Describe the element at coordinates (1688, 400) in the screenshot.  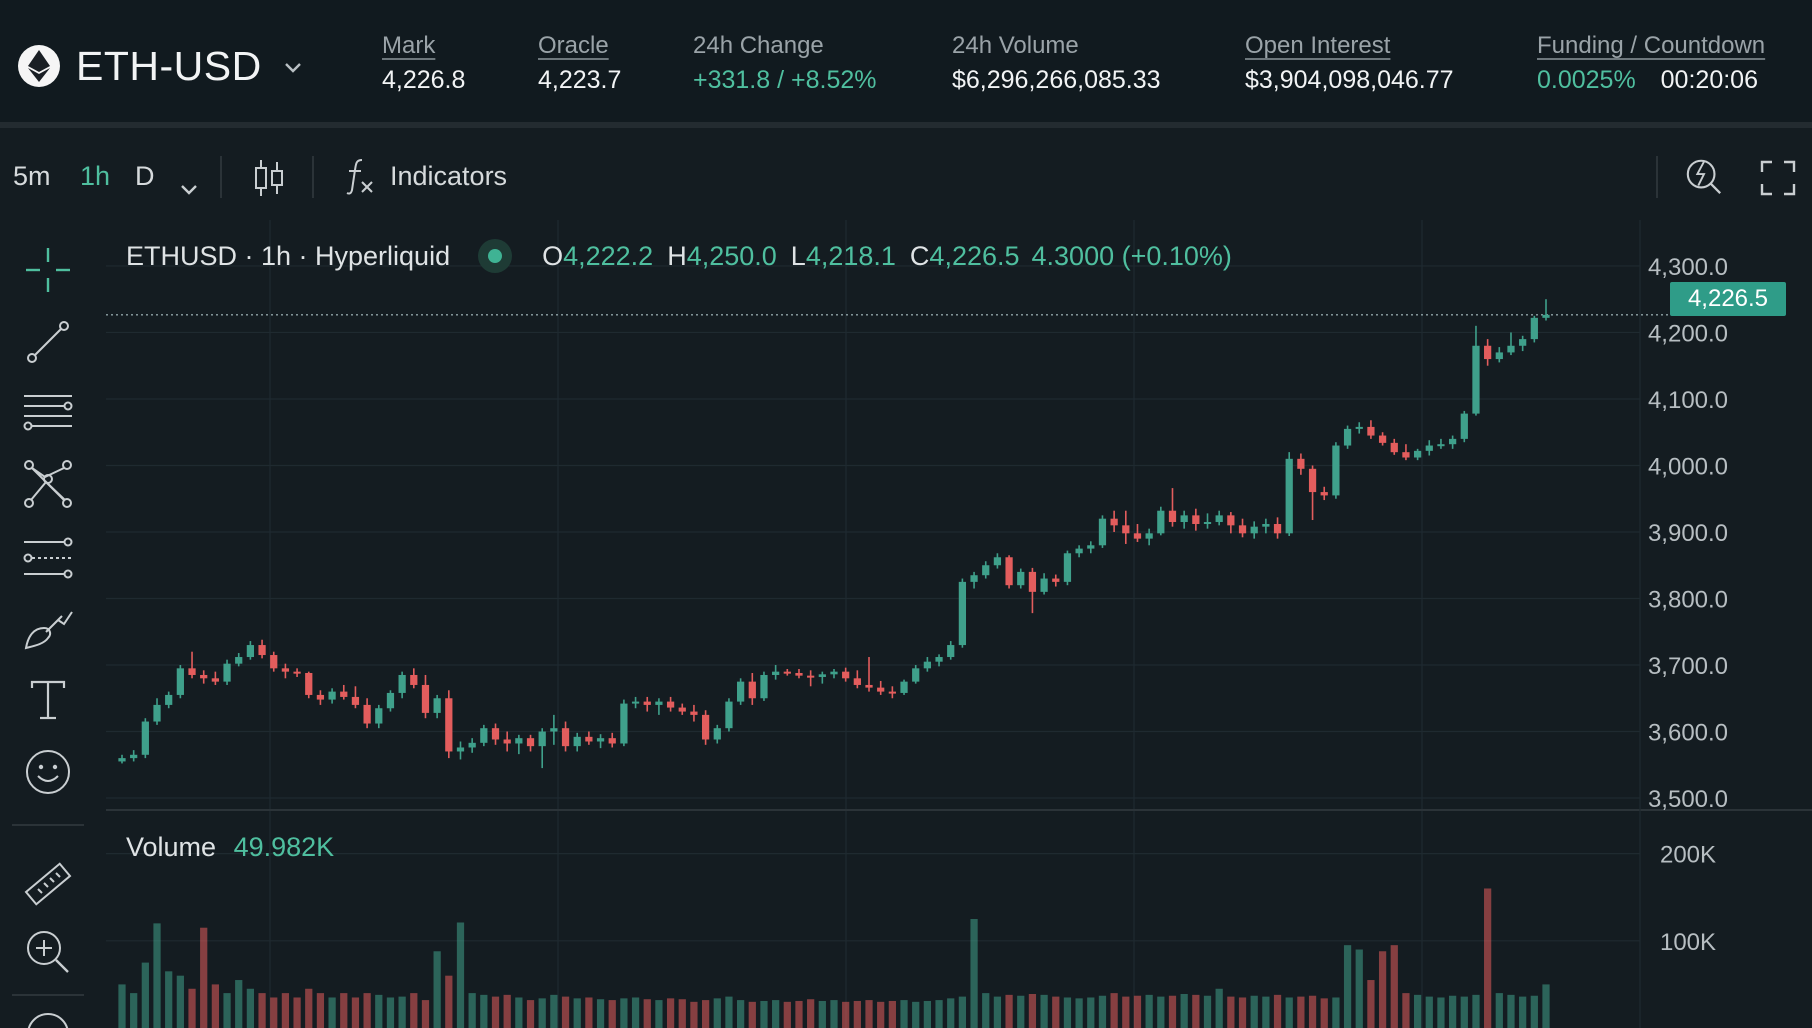
I see `price-tick-label: 4,100.0` at that location.